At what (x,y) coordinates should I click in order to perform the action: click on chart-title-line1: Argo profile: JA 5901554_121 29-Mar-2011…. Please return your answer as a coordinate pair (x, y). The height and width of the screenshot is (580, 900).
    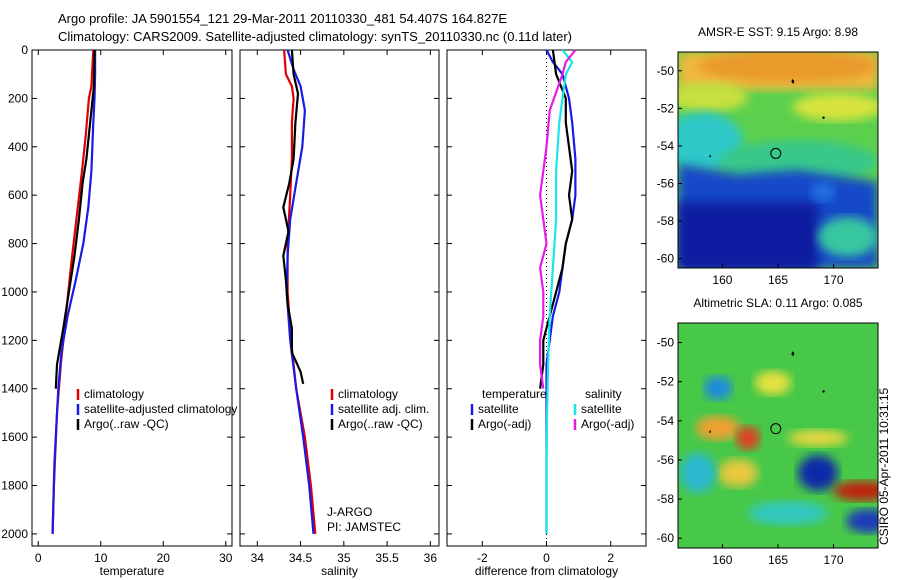
    Looking at the image, I should click on (283, 18).